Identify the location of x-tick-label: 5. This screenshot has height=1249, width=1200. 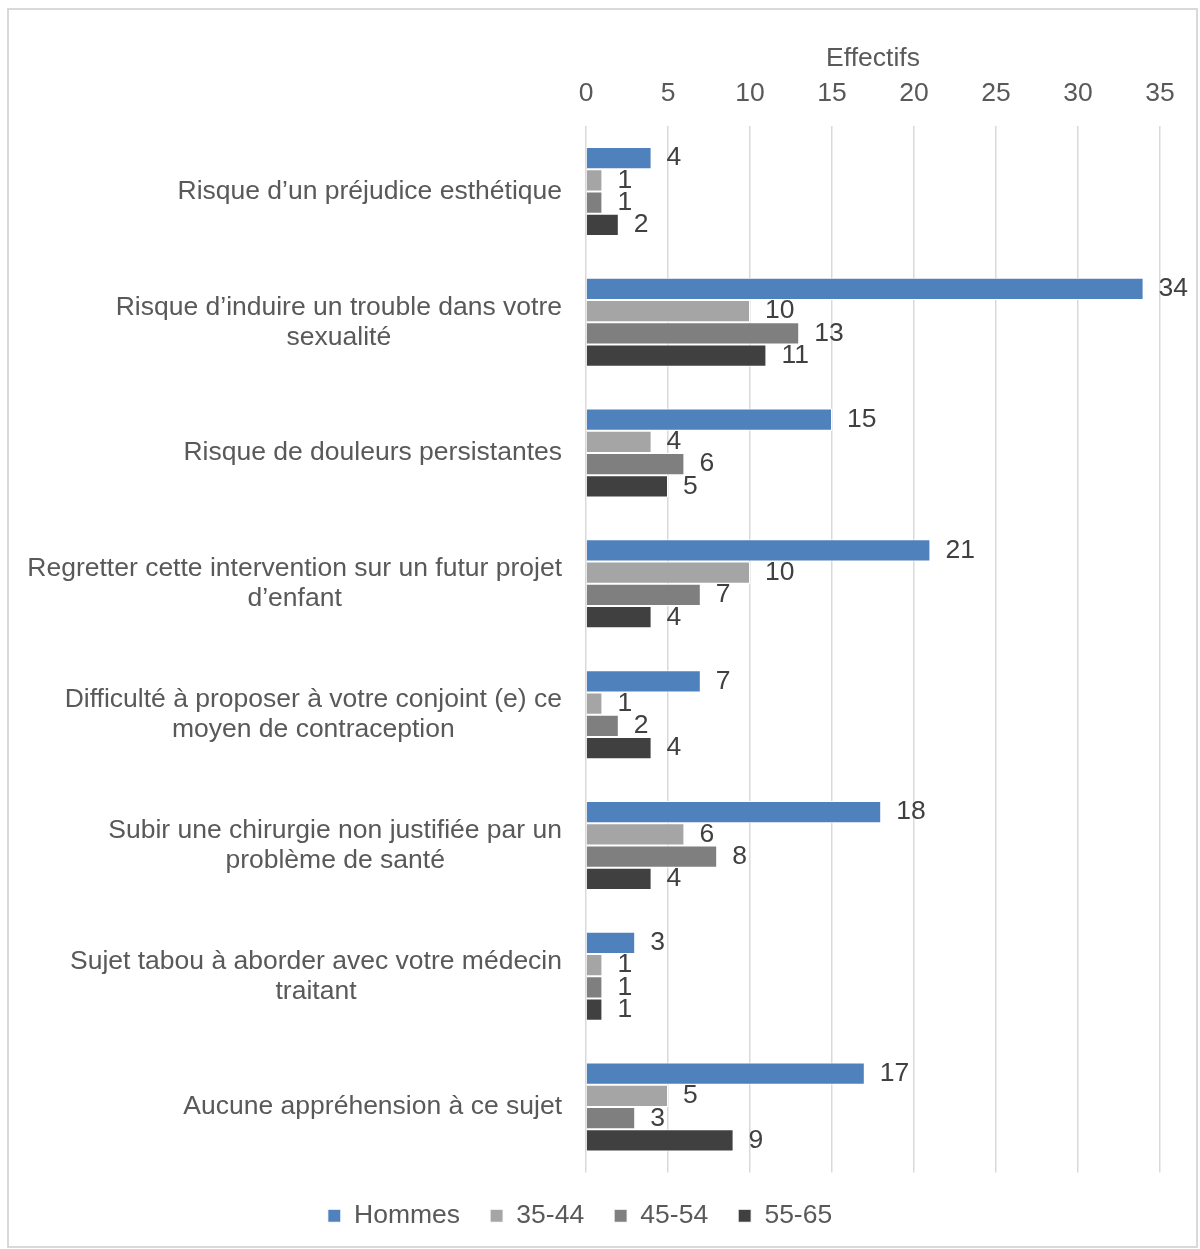
(668, 92).